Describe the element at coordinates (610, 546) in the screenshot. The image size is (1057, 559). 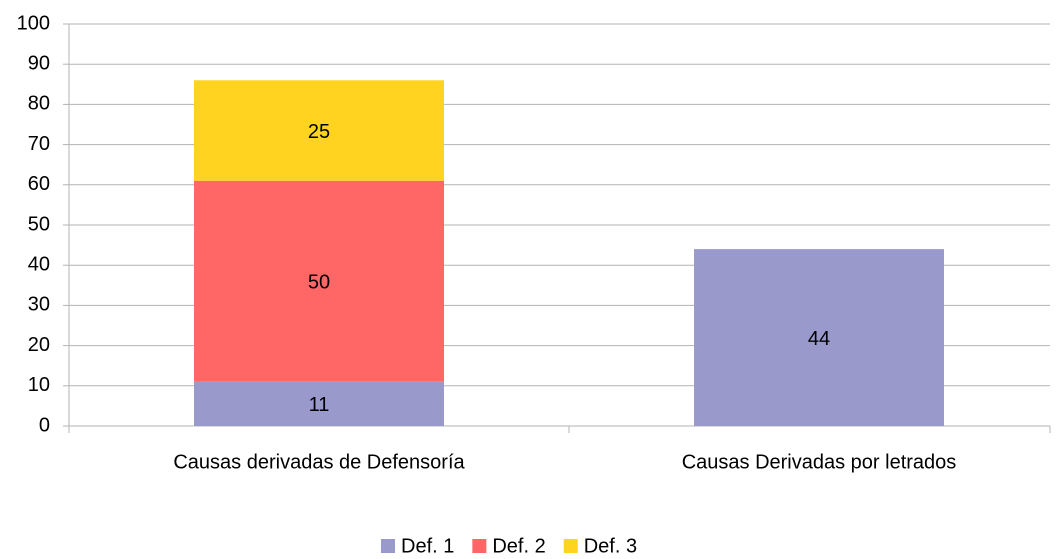
I see `legend-label: Def. 3` at that location.